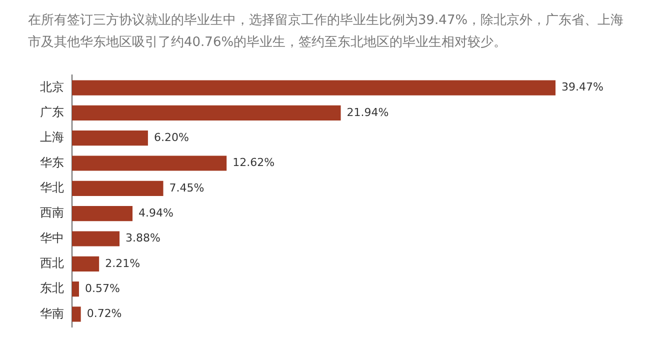 The height and width of the screenshot is (360, 664). Describe the element at coordinates (52, 137) in the screenshot. I see `y-tick-label: 上海` at that location.